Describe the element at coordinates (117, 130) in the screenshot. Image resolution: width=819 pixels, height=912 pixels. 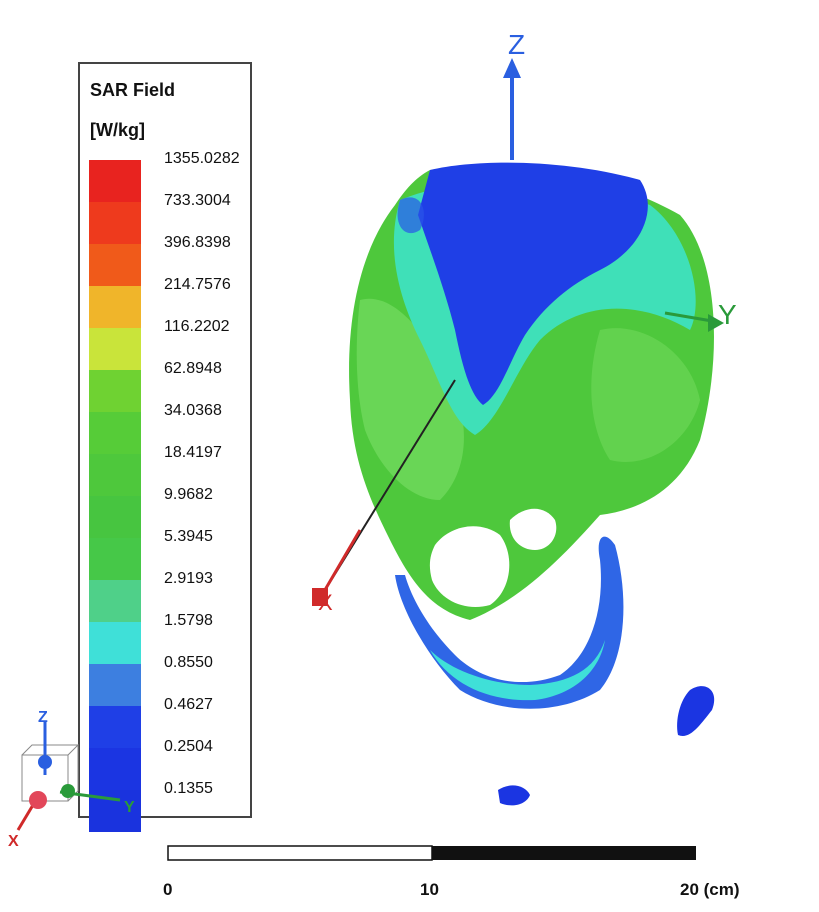
I see `legend-unit: [W/kg]` at that location.